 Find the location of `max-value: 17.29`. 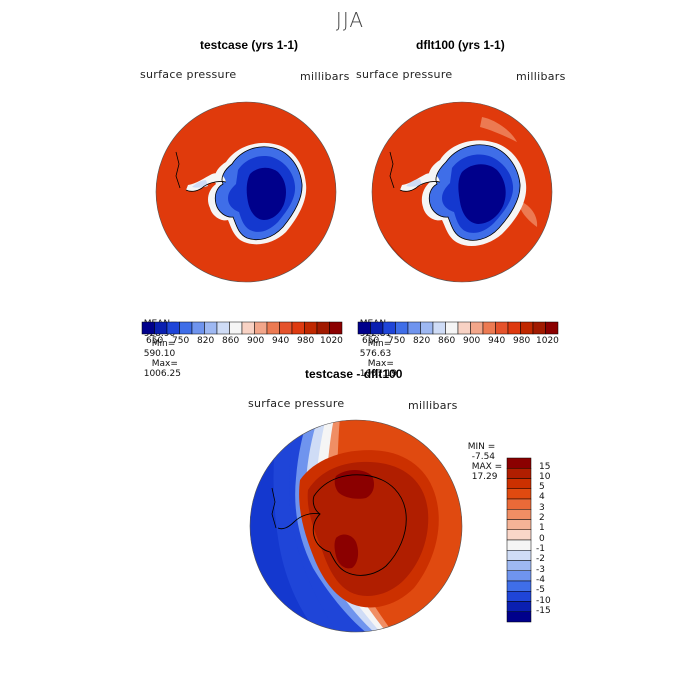

max-value: 17.29 is located at coordinates (484, 477).